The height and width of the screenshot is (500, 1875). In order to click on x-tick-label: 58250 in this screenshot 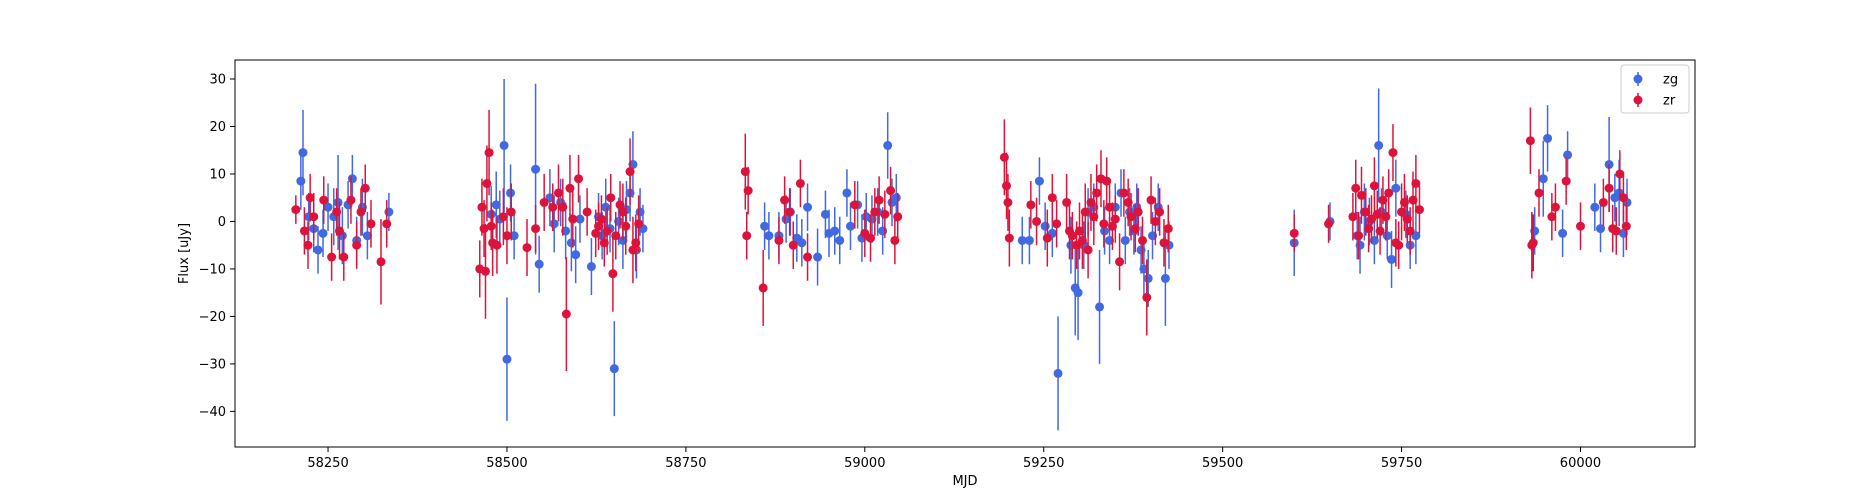, I will do `click(327, 463)`.